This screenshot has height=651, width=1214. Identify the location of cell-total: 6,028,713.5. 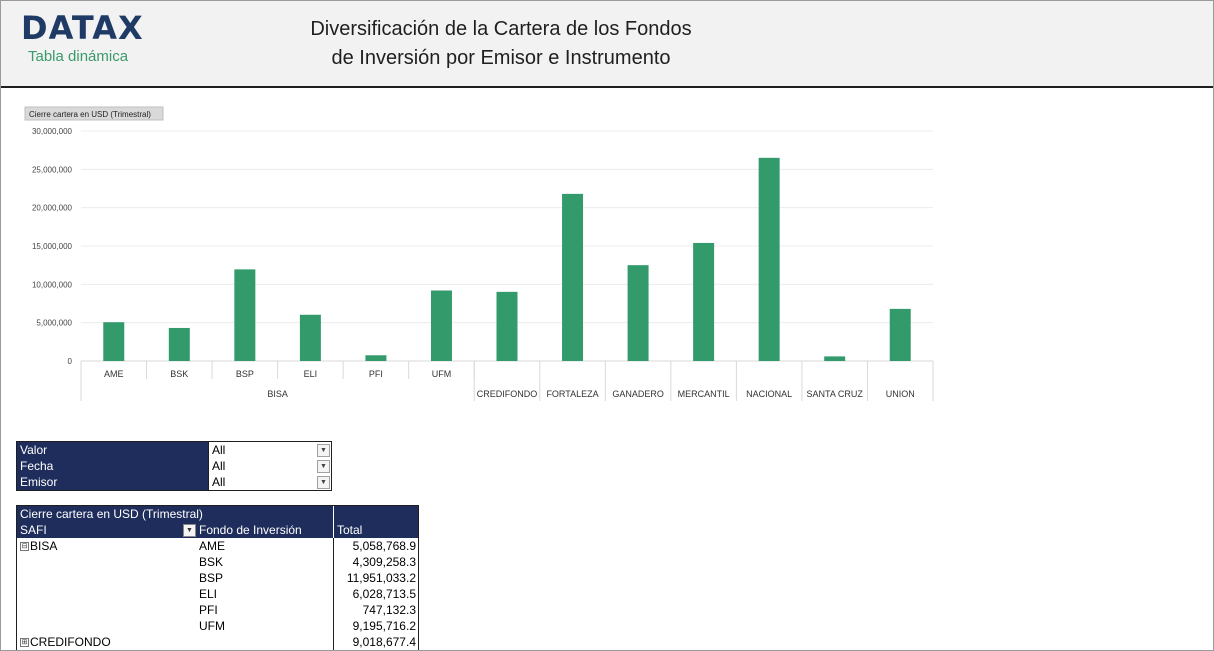
(375, 594).